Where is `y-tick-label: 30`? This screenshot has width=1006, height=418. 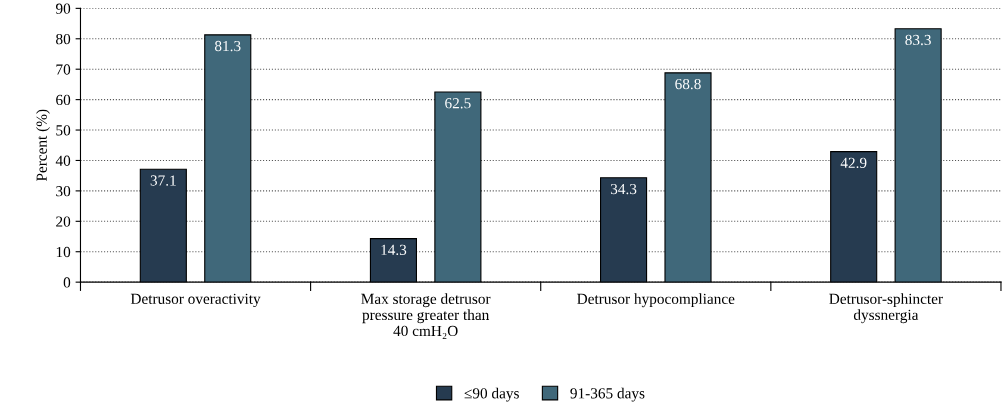 y-tick-label: 30 is located at coordinates (63, 191).